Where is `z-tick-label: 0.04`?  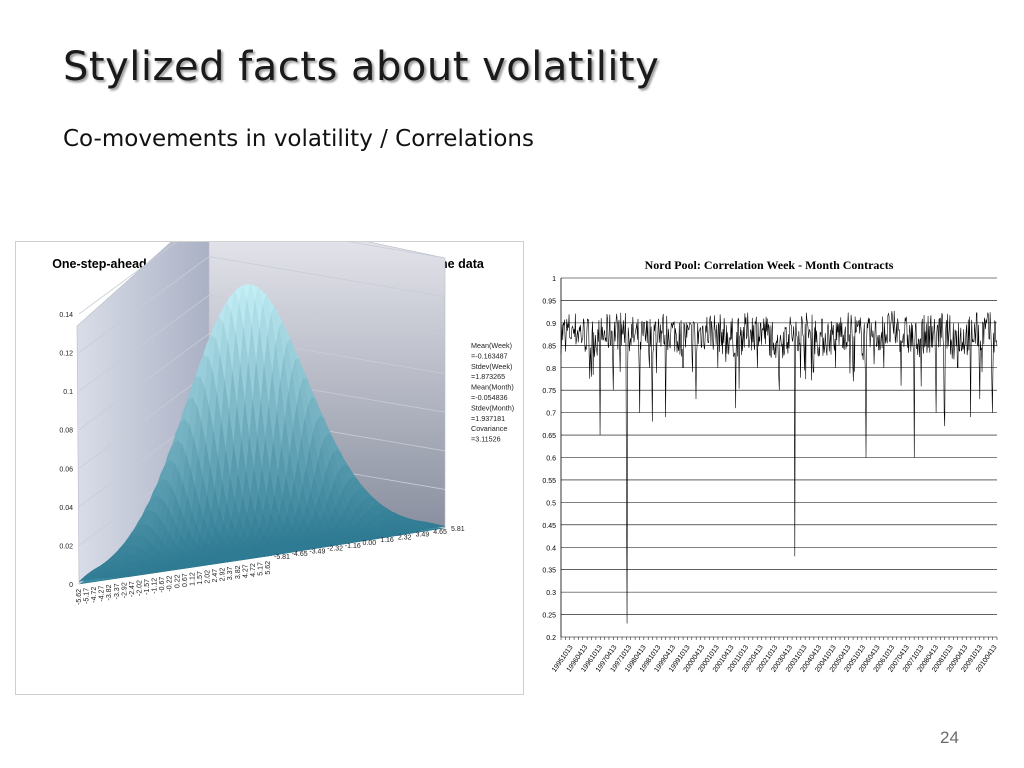 z-tick-label: 0.04 is located at coordinates (66, 508).